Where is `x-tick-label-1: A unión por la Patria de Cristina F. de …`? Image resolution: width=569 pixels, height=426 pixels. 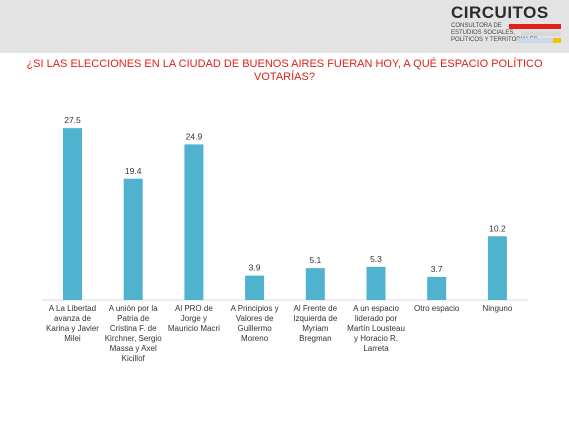 x-tick-label-1: A unión por la Patria de Cristina F. de … is located at coordinates (133, 333).